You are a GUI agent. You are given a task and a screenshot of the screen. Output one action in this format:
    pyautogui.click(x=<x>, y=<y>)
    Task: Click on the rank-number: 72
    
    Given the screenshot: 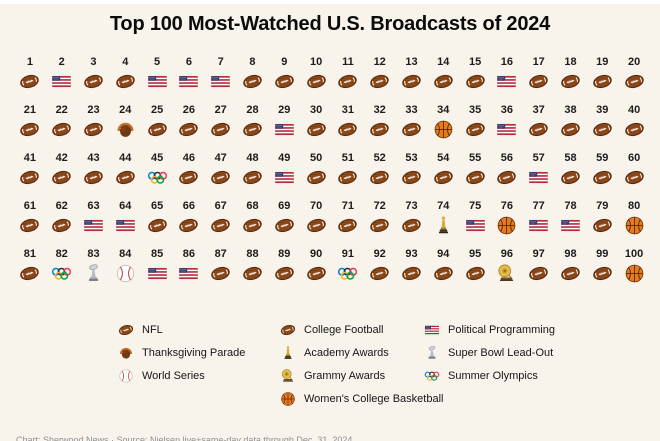 What is the action you would take?
    pyautogui.click(x=379, y=206)
    